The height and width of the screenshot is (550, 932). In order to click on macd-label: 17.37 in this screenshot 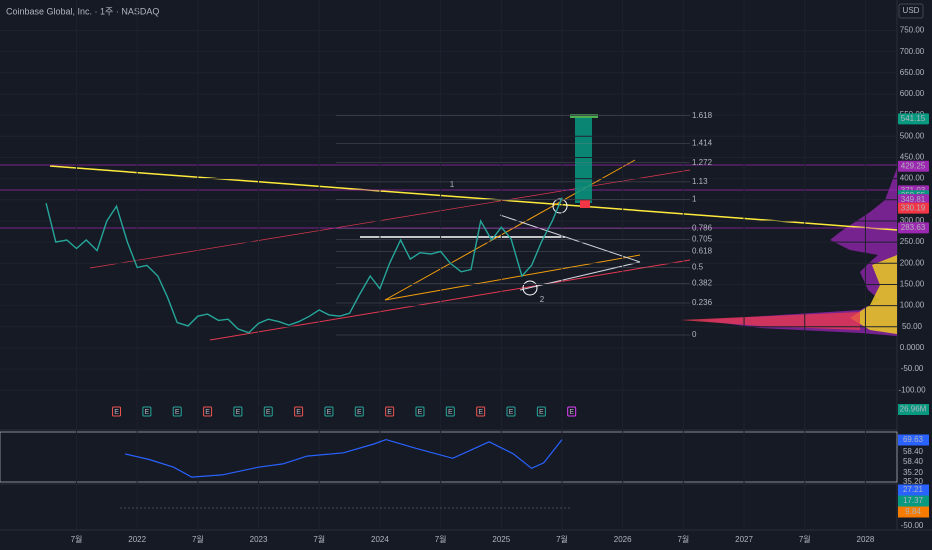, I will do `click(913, 500)`.